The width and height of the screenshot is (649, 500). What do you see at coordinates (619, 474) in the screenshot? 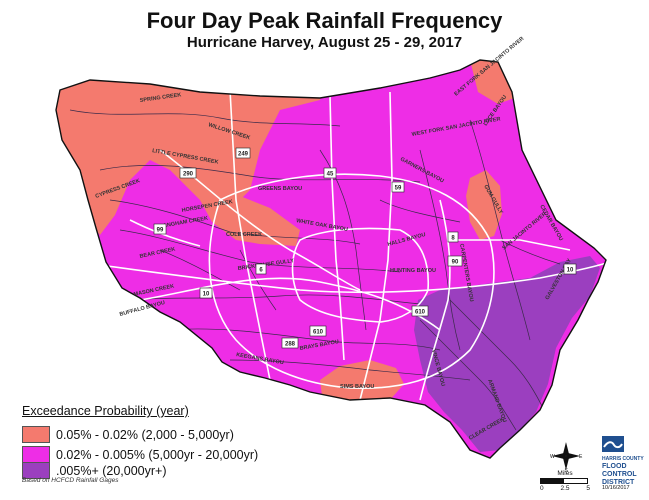
I see `logo-line-3: CONTROL` at bounding box center [619, 474].